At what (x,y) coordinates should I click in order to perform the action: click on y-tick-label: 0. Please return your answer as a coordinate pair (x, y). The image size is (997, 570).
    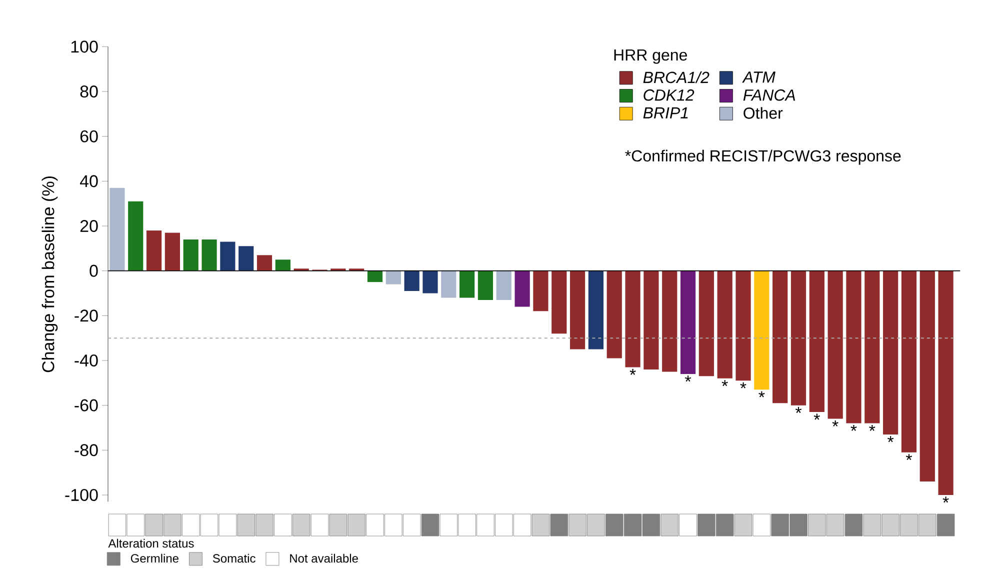
    Looking at the image, I should click on (94, 270).